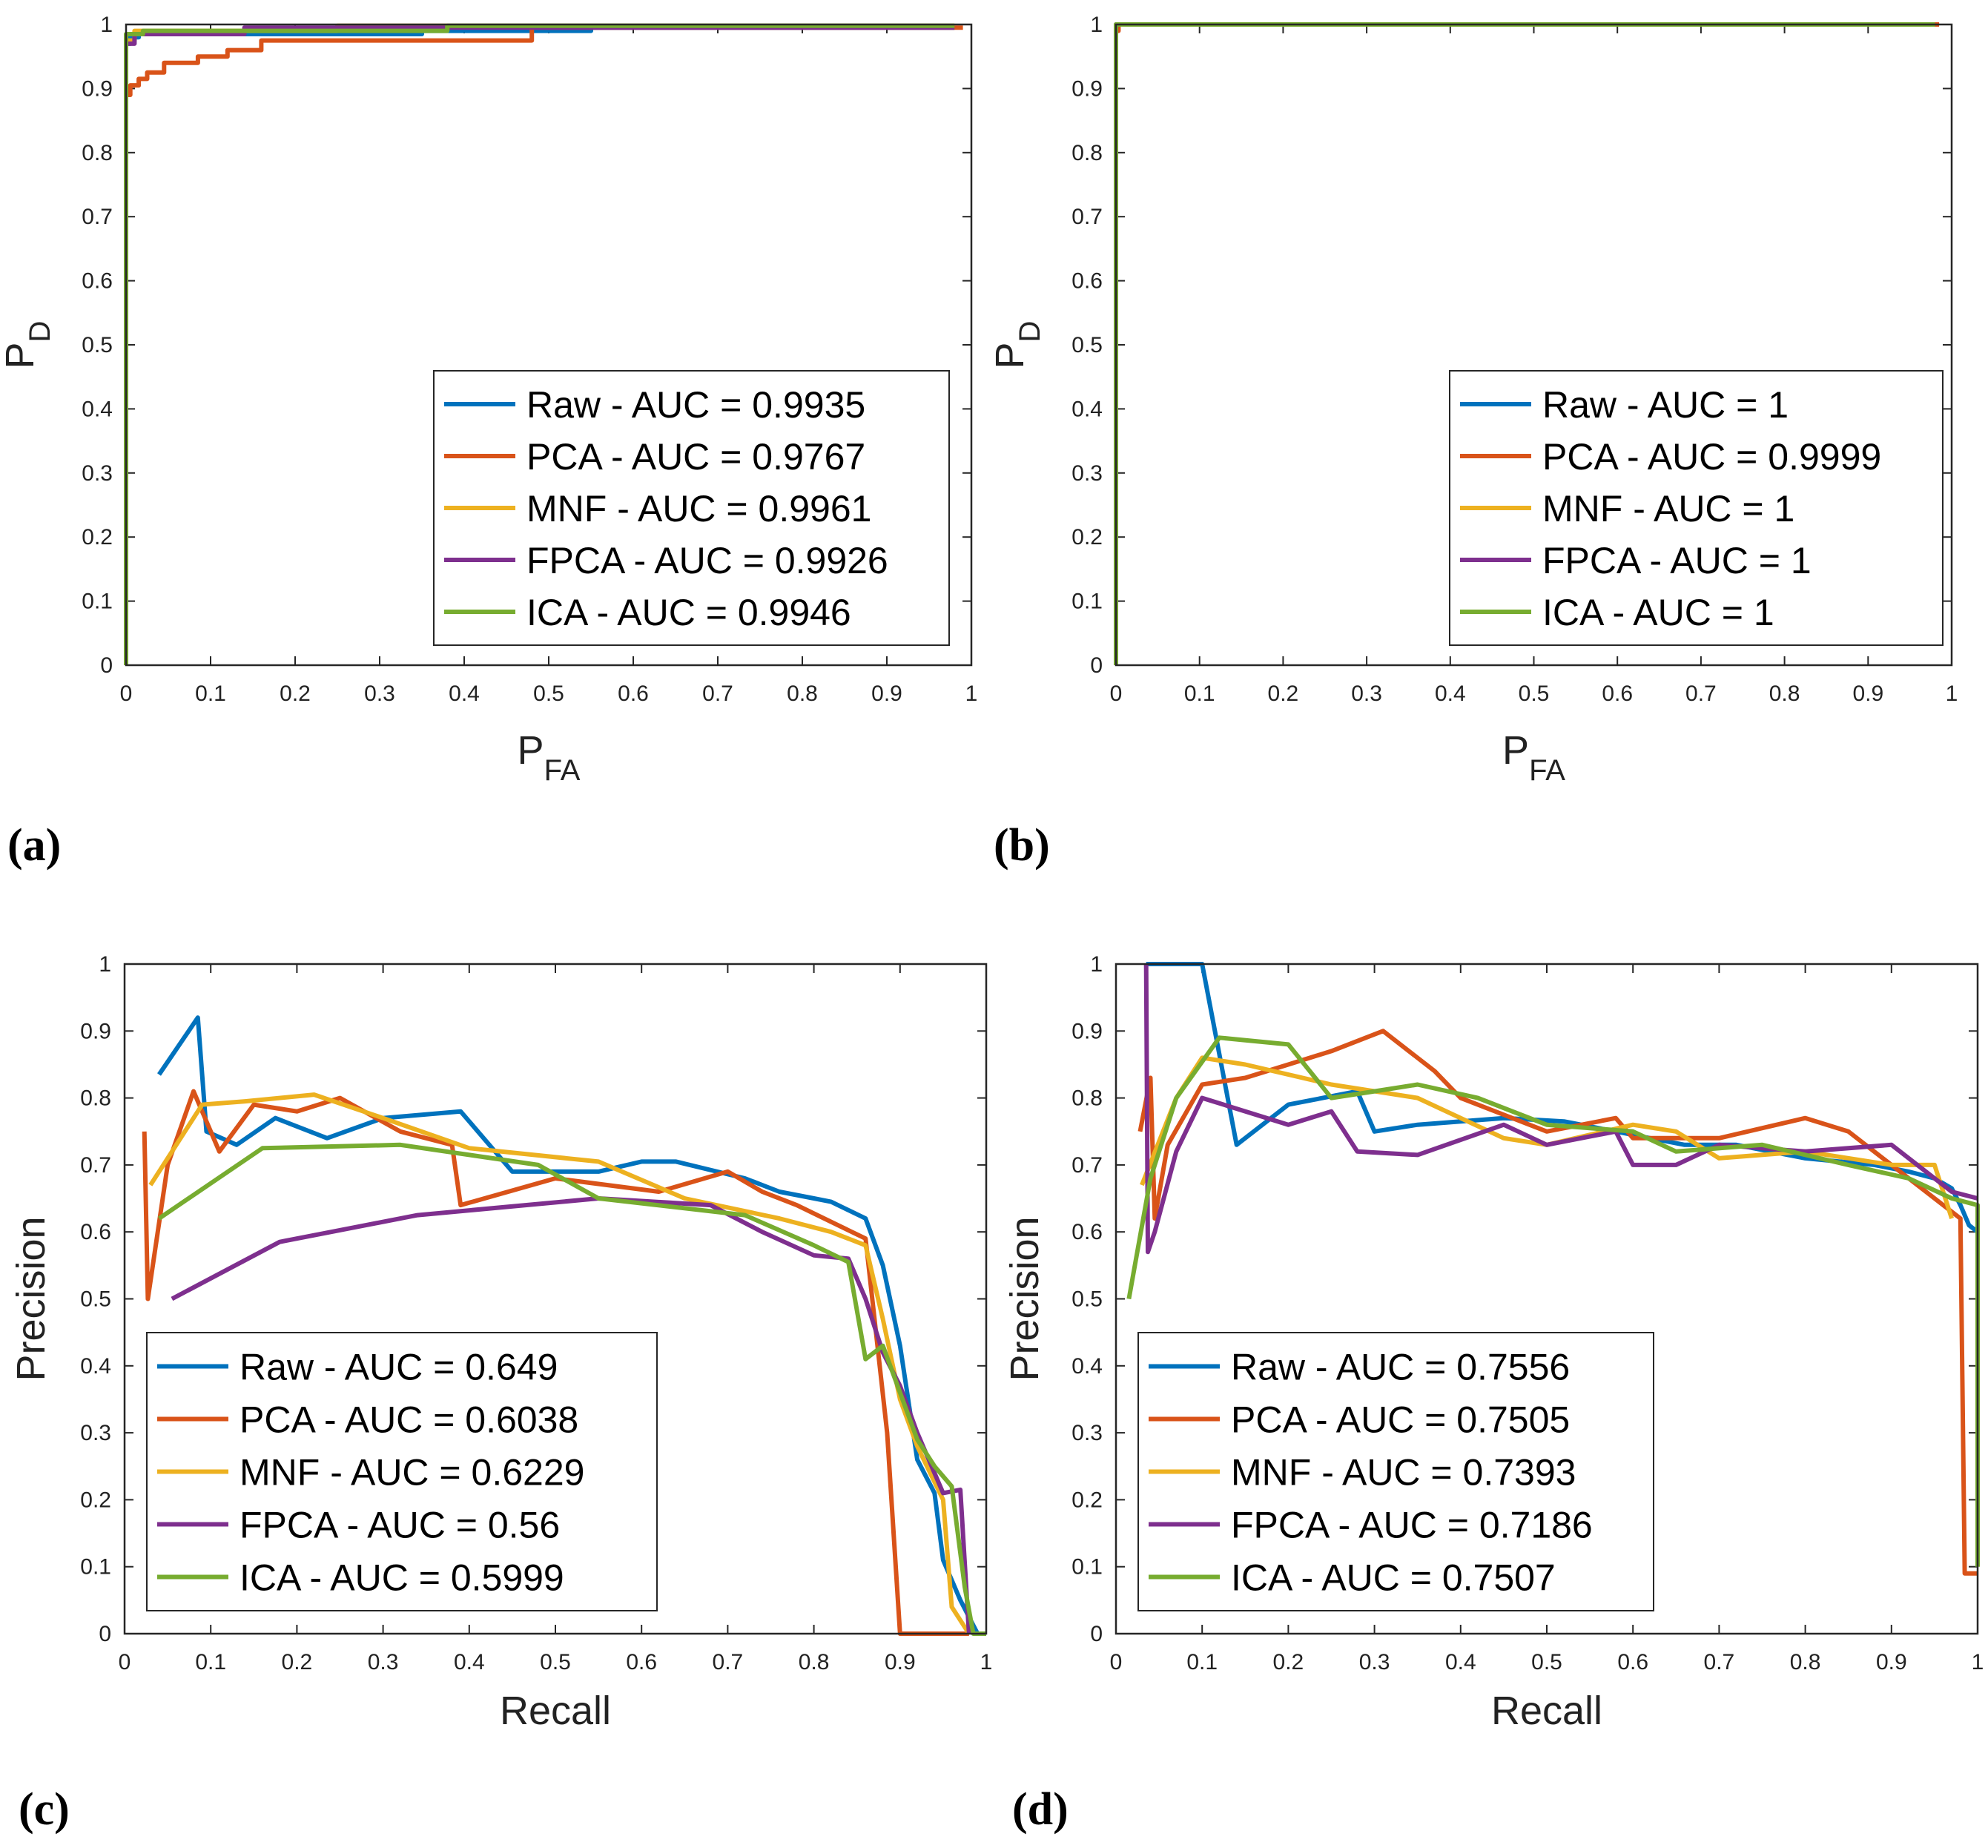 Image resolution: width=1988 pixels, height=1848 pixels. I want to click on series-line-mnf, so click(560, 1363).